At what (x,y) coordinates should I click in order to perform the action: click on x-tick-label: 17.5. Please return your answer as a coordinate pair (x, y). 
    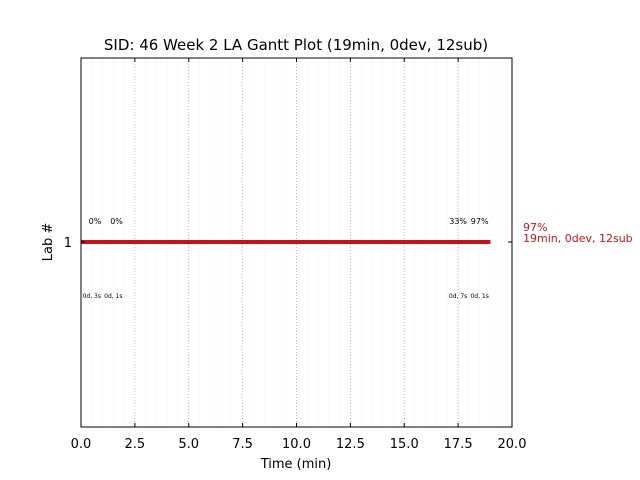
    Looking at the image, I should click on (458, 444).